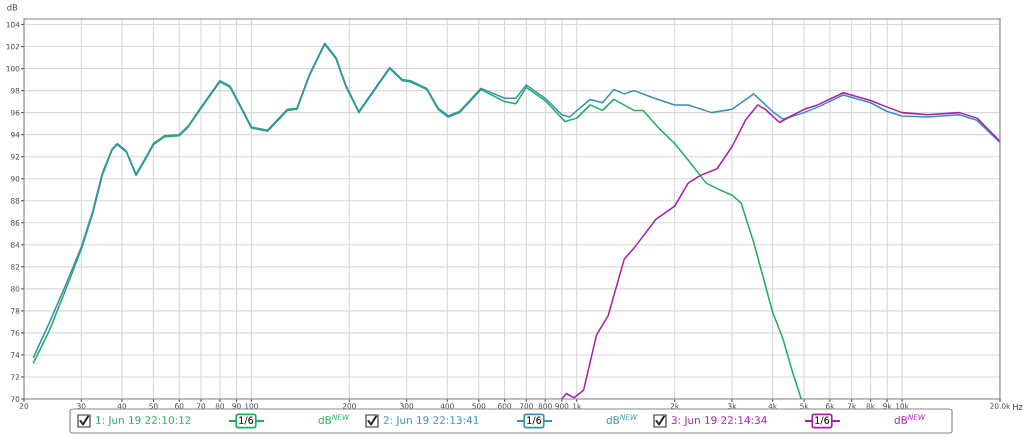 The width and height of the screenshot is (1024, 437). Describe the element at coordinates (431, 421) in the screenshot. I see `text: 2: Jun 19 22:13:41` at that location.